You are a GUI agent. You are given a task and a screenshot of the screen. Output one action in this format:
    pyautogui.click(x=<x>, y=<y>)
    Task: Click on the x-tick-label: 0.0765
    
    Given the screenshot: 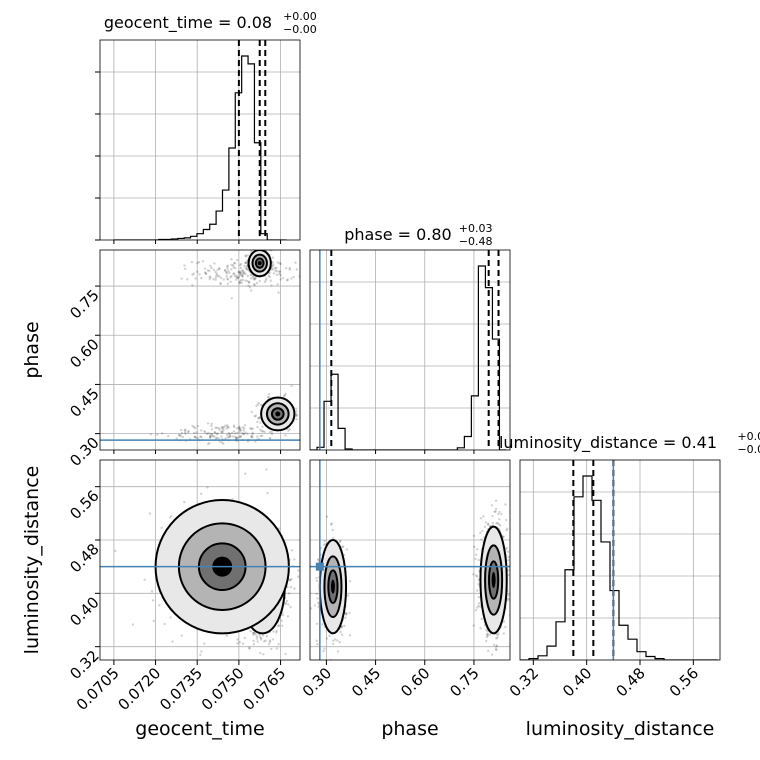 What is the action you would take?
    pyautogui.click(x=265, y=689)
    